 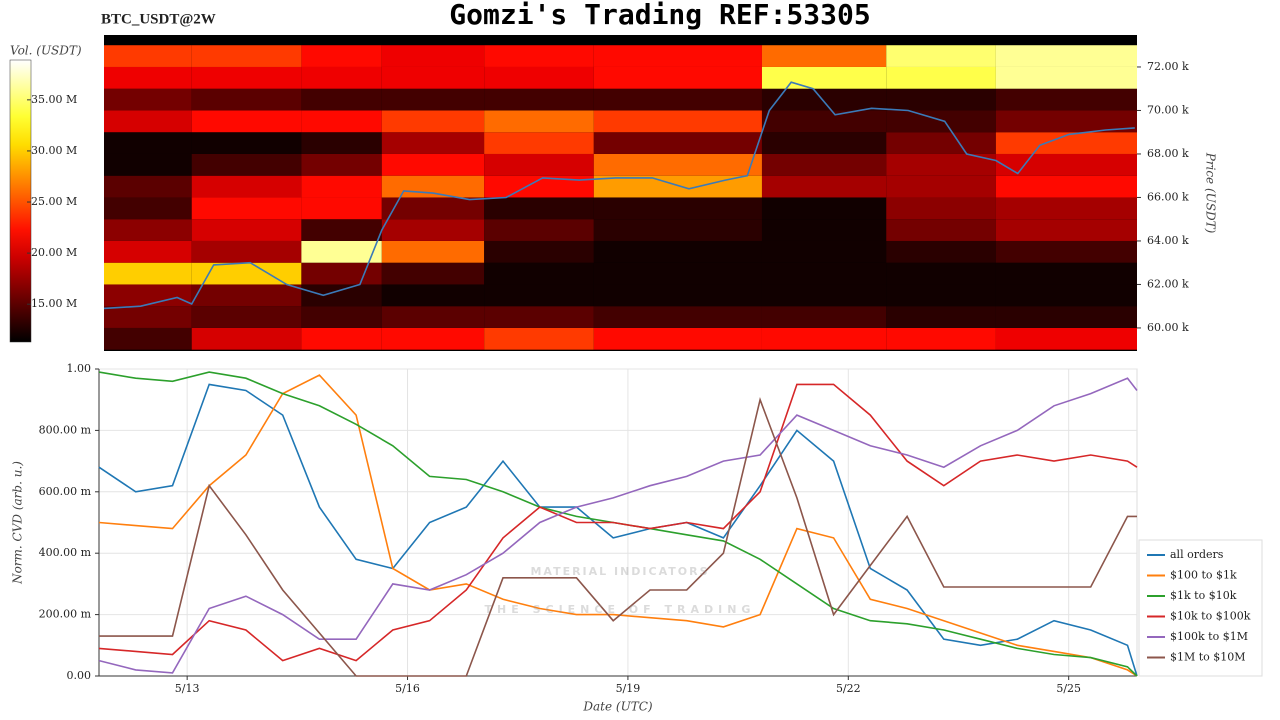 I want to click on y-tick-label: 60.00 k, so click(x=1168, y=327).